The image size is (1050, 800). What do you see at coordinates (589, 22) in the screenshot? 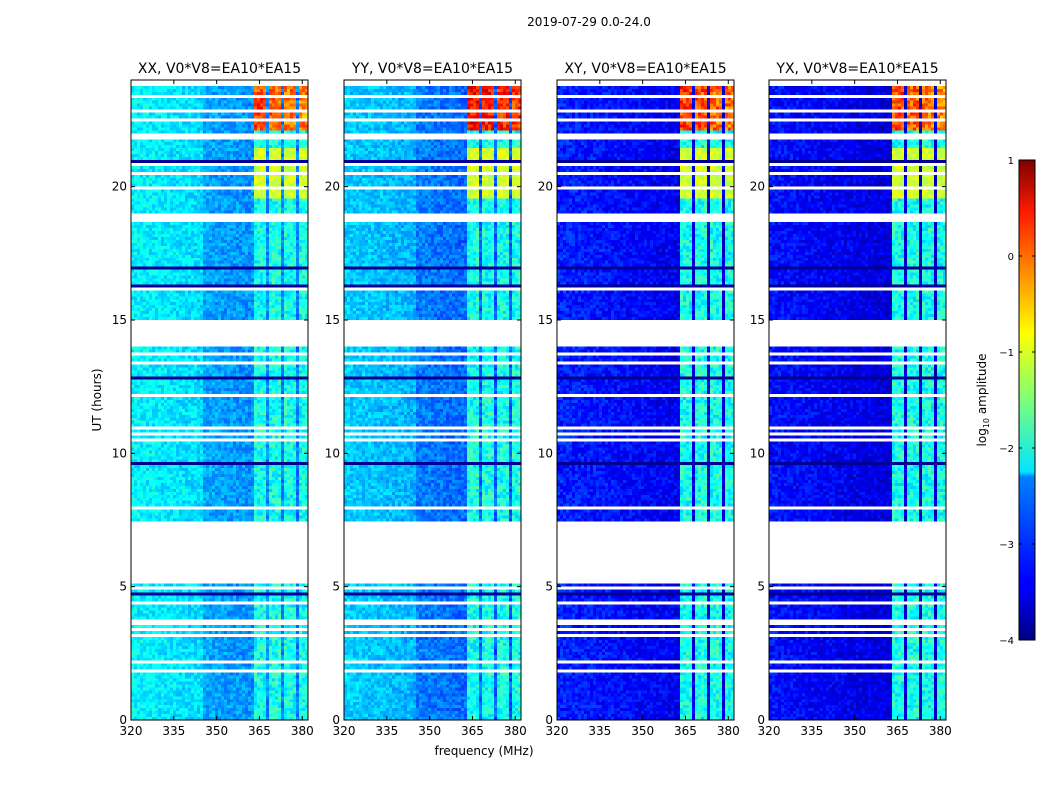
I see `figure-suptitle: 2019-07-29 0.0-24.0` at bounding box center [589, 22].